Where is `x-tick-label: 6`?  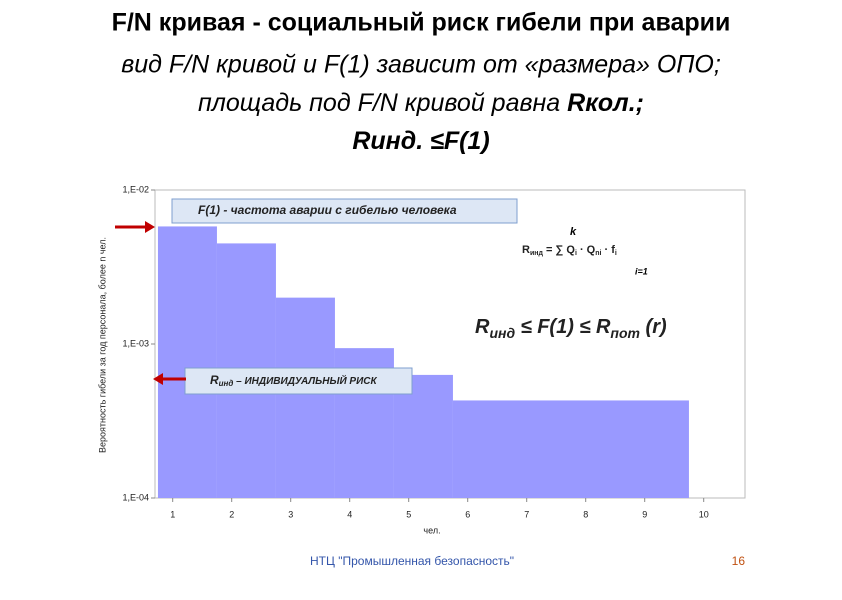 x-tick-label: 6 is located at coordinates (467, 514).